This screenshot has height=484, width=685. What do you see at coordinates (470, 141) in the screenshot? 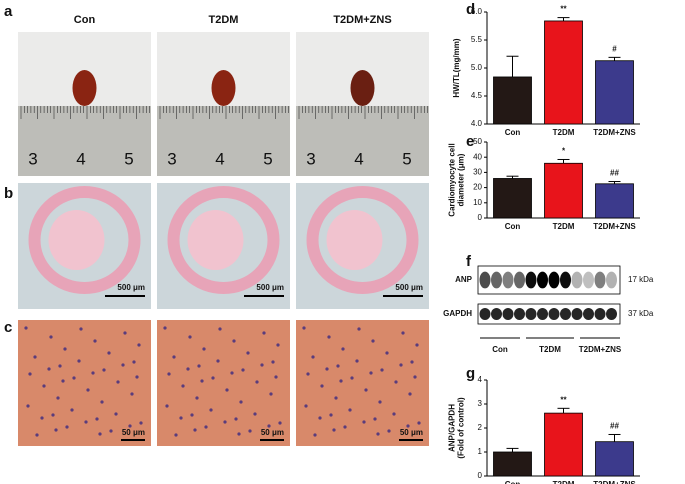
I see `panel-label: e` at bounding box center [470, 141].